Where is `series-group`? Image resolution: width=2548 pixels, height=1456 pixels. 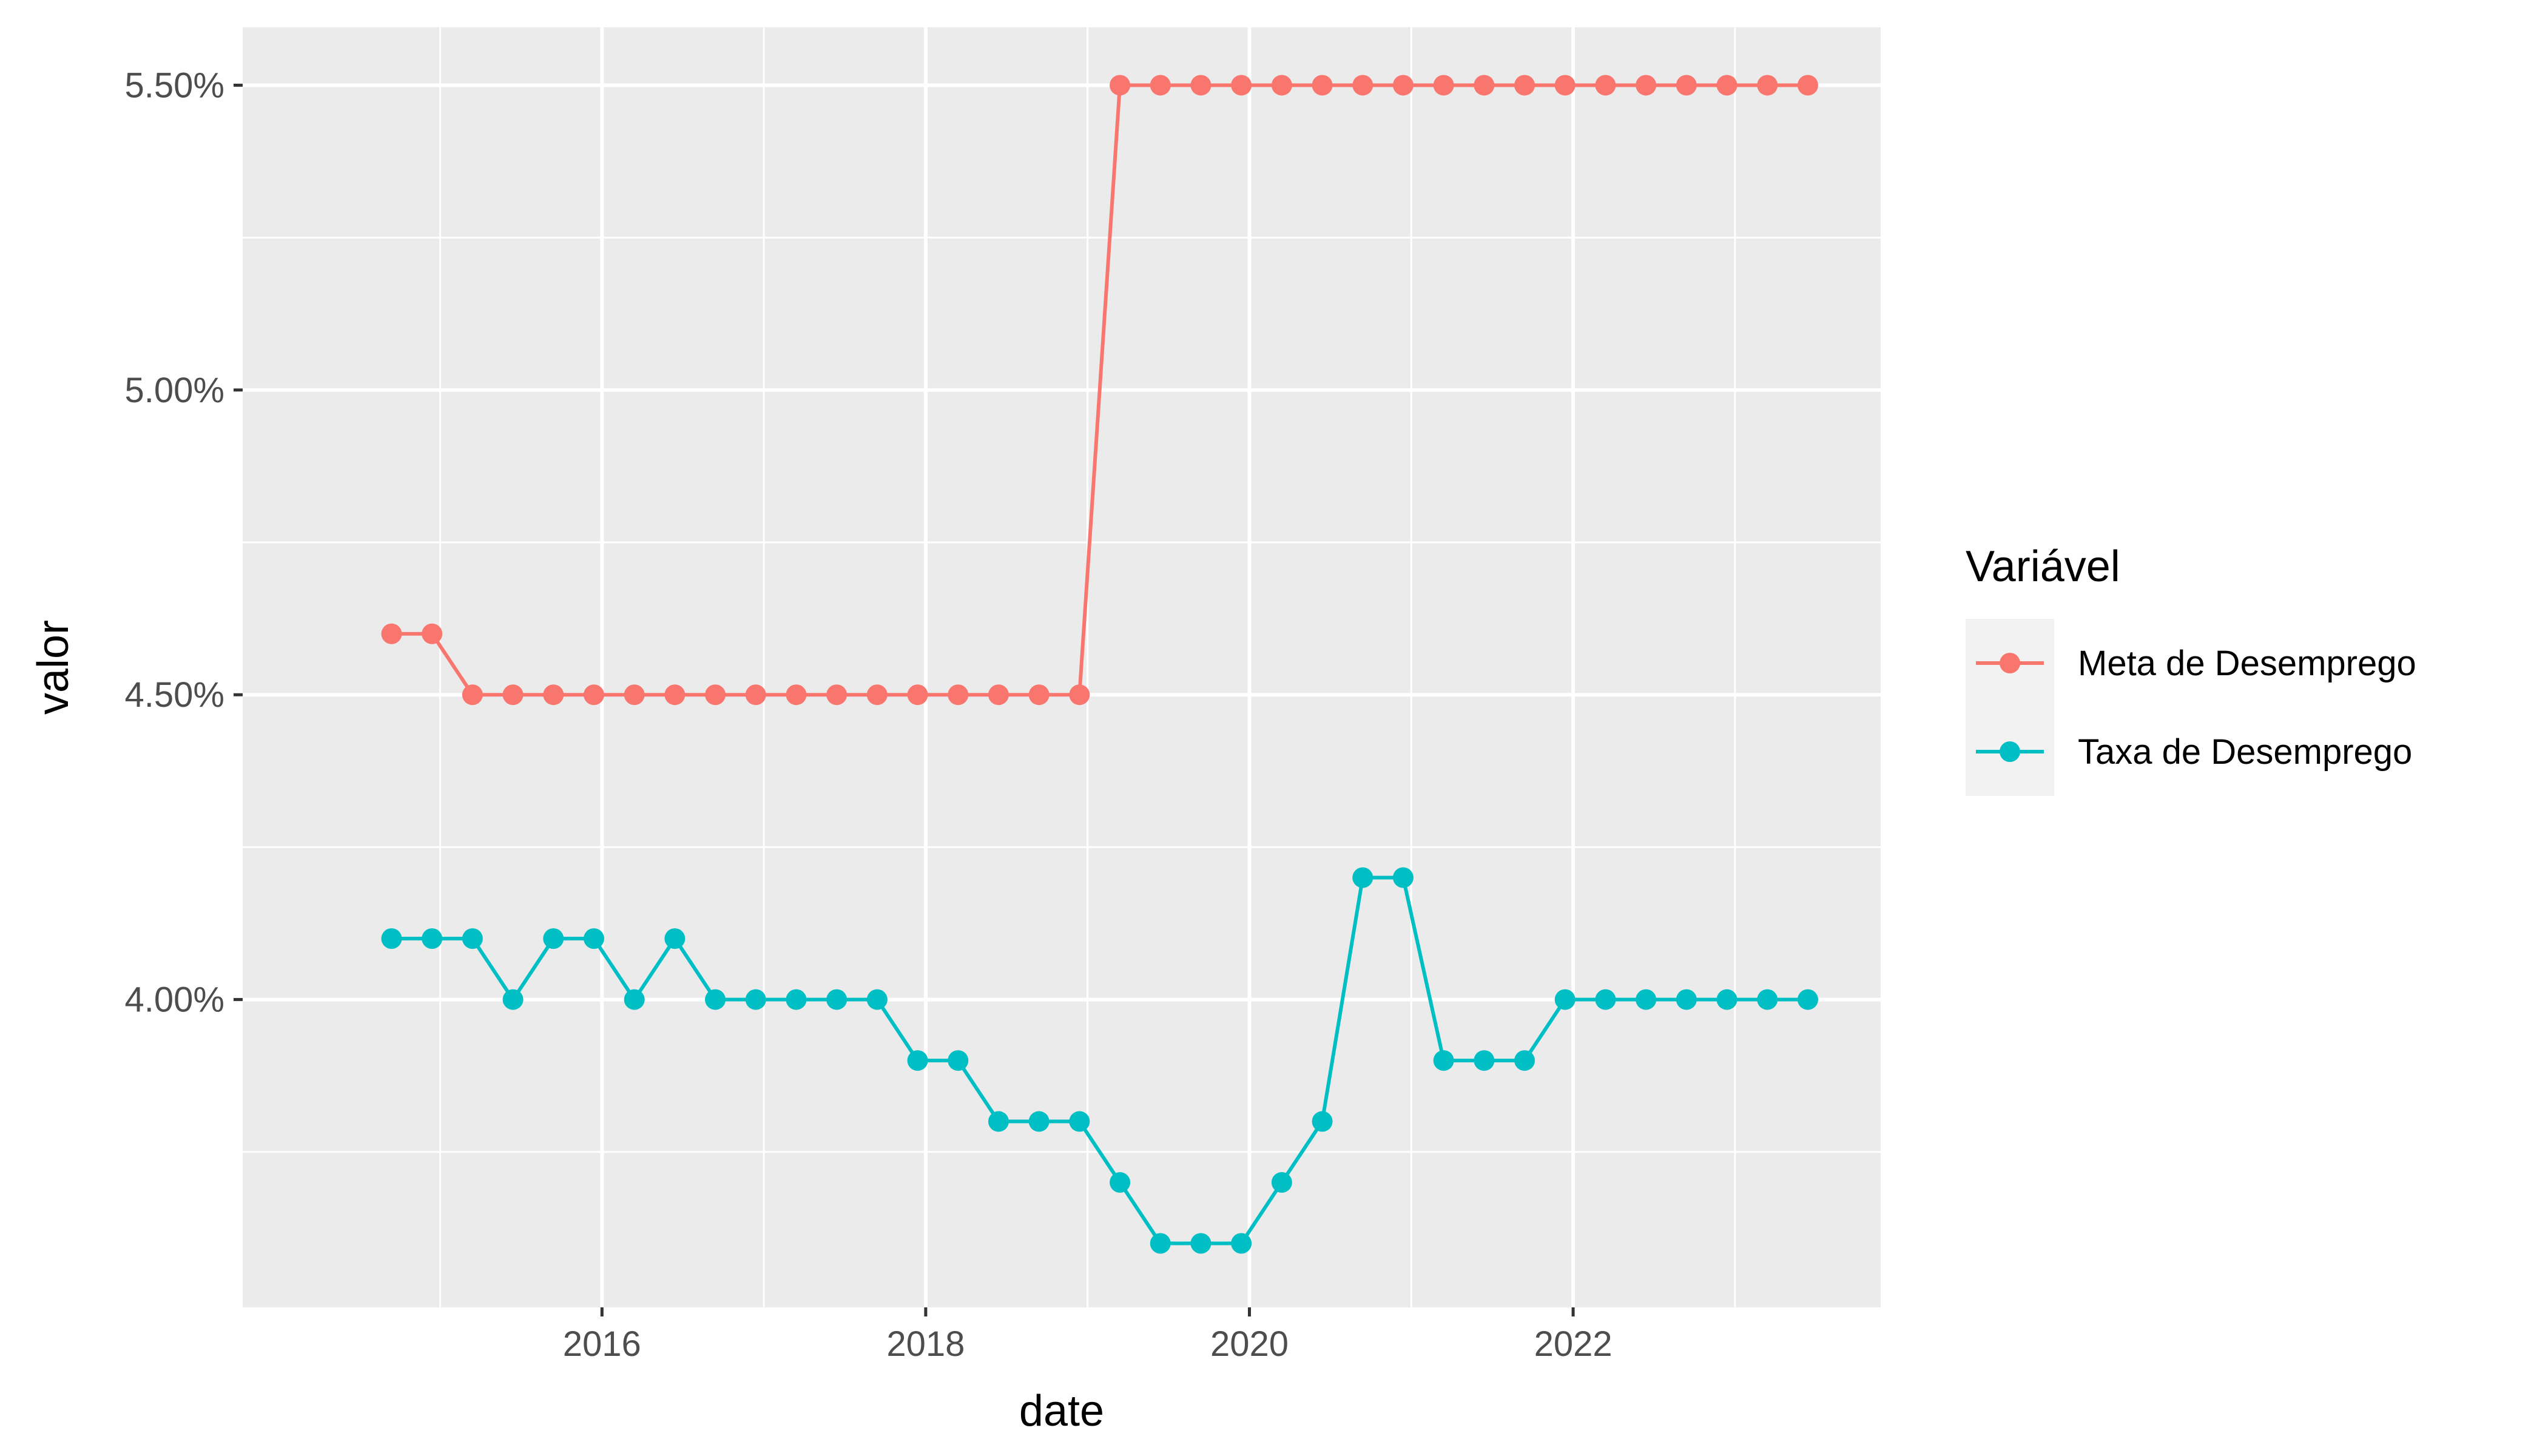 series-group is located at coordinates (1099, 1060).